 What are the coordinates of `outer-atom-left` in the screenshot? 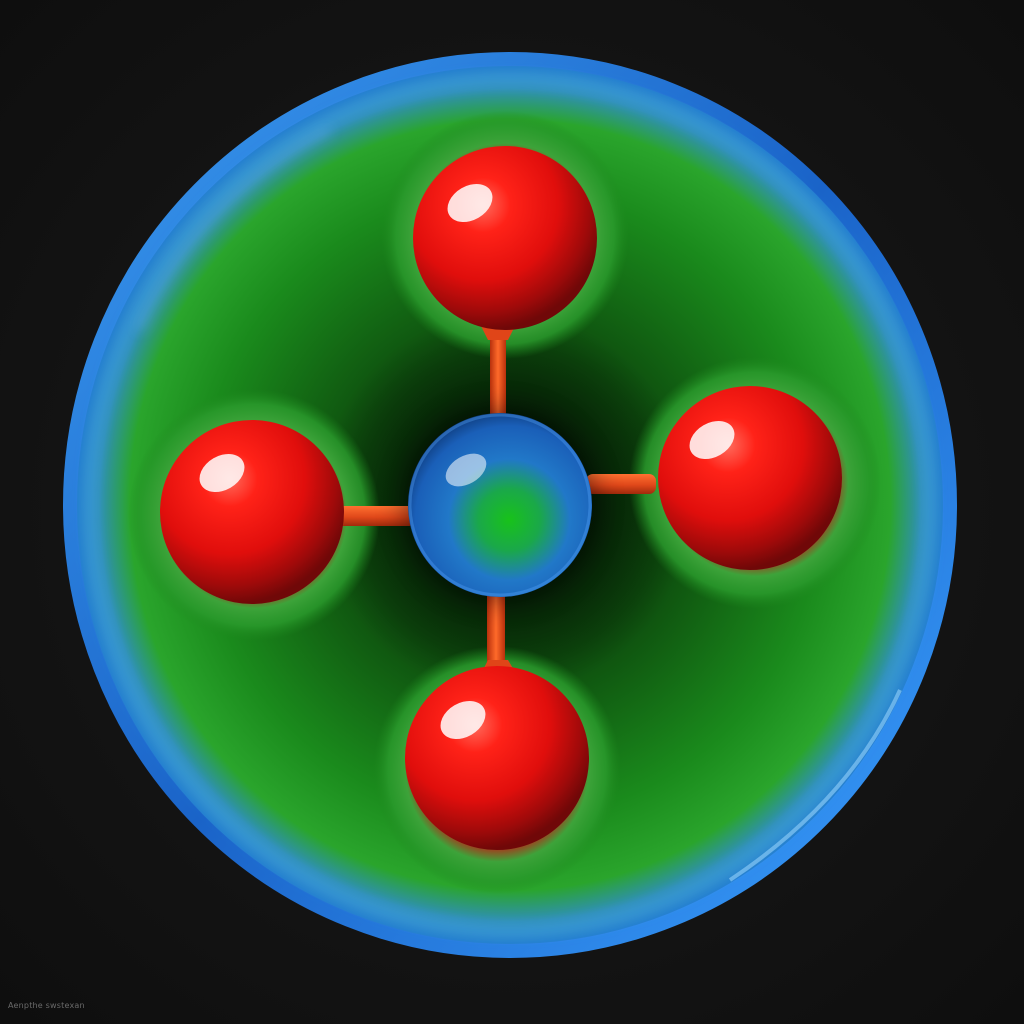 It's located at (252, 512).